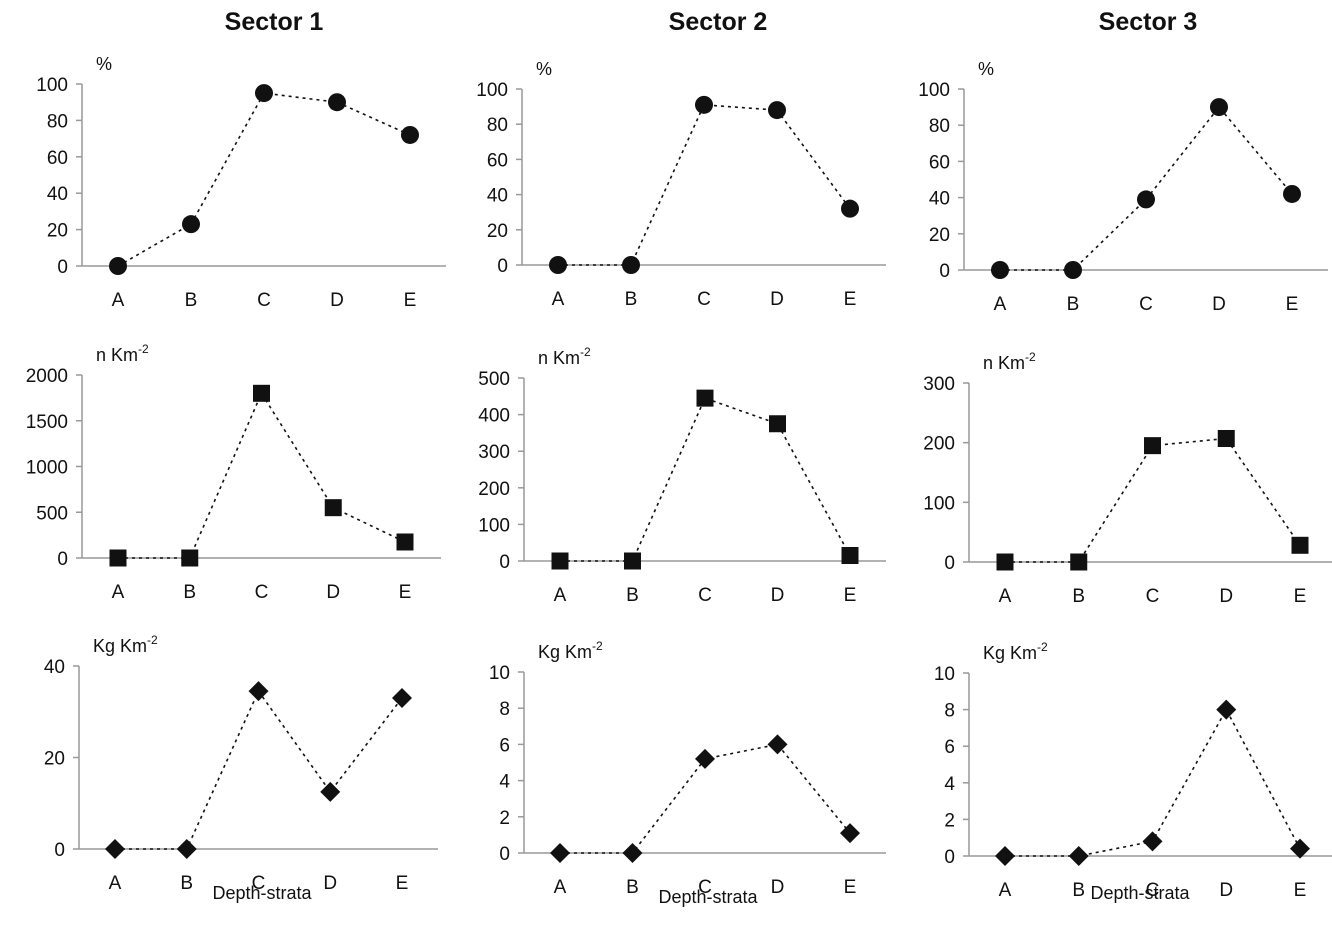 This screenshot has width=1332, height=941. What do you see at coordinates (585, 352) in the screenshot?
I see `panel-5-unit-superscript: -2` at bounding box center [585, 352].